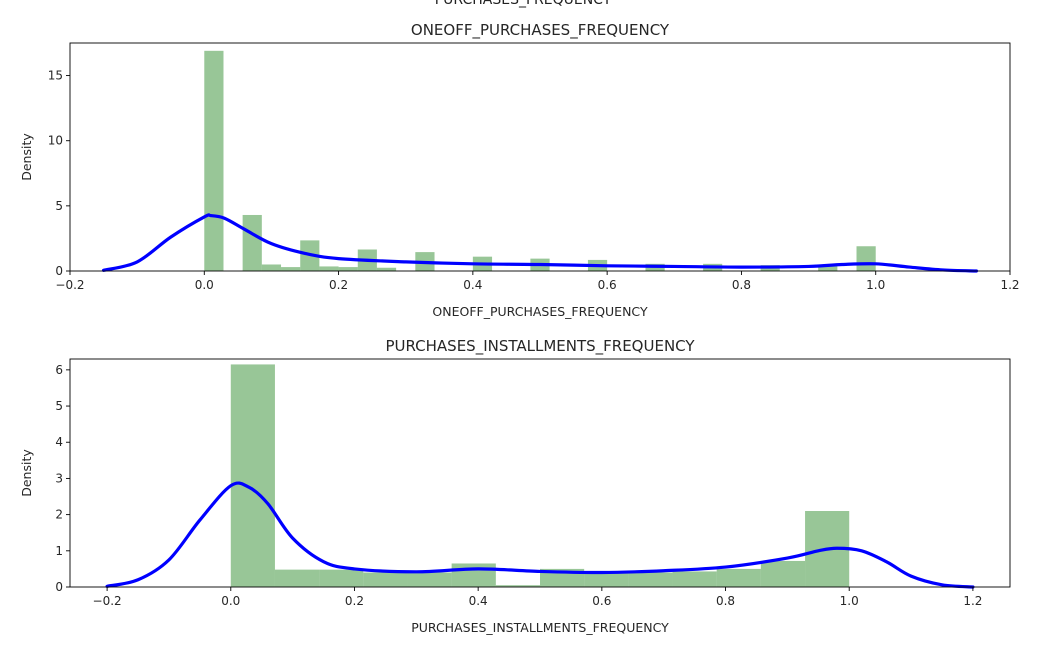 The width and height of the screenshot is (1046, 648). What do you see at coordinates (59, 515) in the screenshot?
I see `y-tick-label: 2` at bounding box center [59, 515].